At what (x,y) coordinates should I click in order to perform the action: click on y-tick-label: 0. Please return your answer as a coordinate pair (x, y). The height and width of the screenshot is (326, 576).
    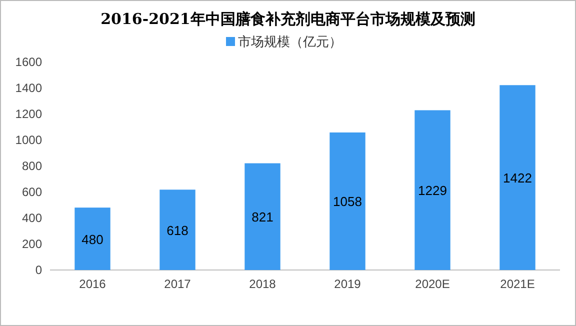
    Looking at the image, I should click on (38, 270).